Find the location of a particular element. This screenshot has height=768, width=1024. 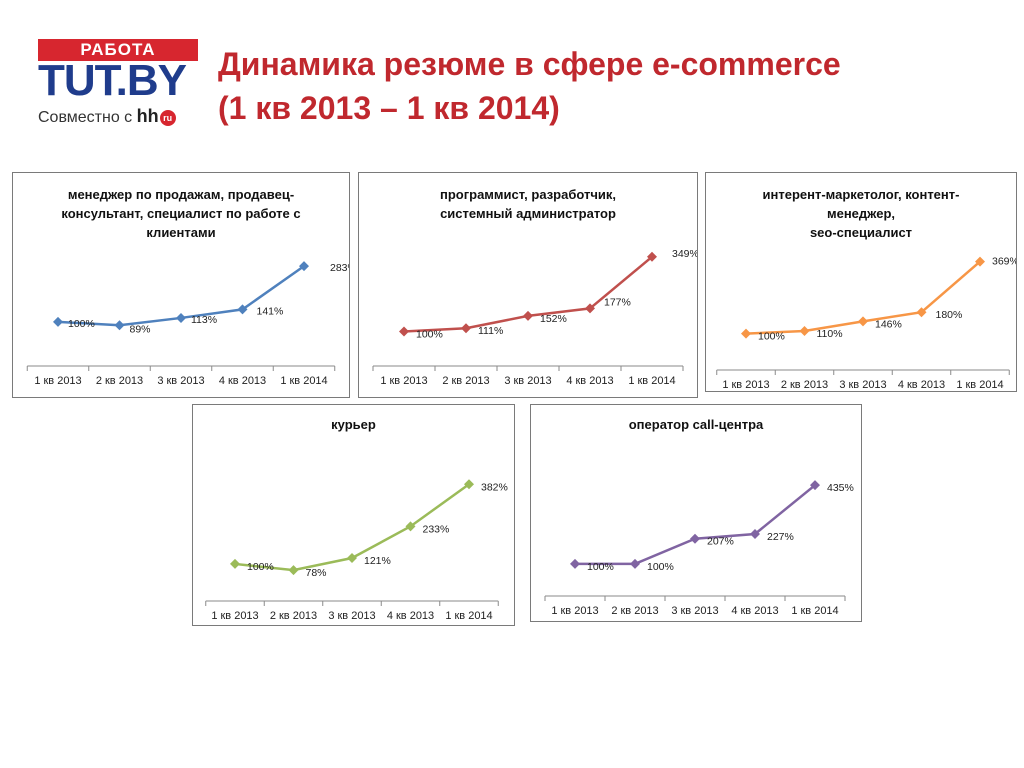

data-label: 435% is located at coordinates (840, 488).